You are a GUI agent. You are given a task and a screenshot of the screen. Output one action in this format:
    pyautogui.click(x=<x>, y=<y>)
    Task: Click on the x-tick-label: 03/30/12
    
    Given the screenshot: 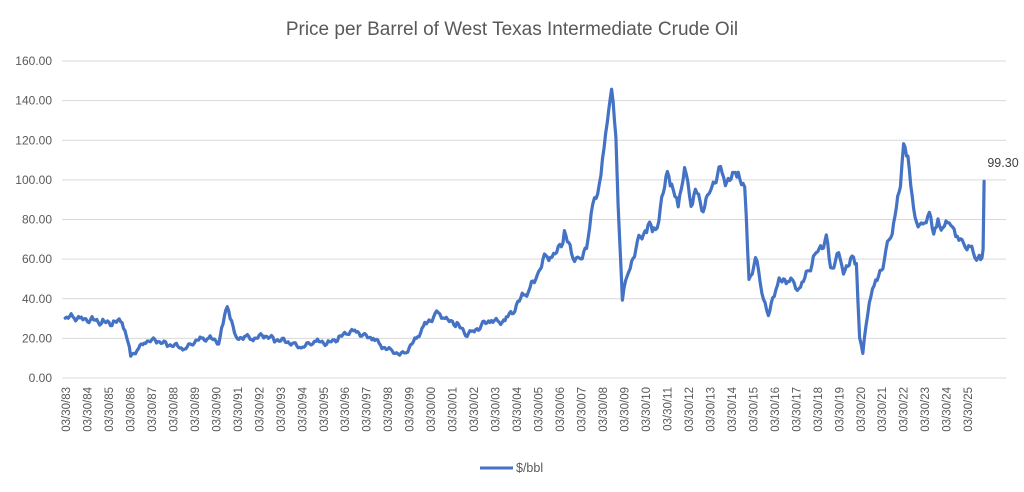 What is the action you would take?
    pyautogui.click(x=690, y=409)
    